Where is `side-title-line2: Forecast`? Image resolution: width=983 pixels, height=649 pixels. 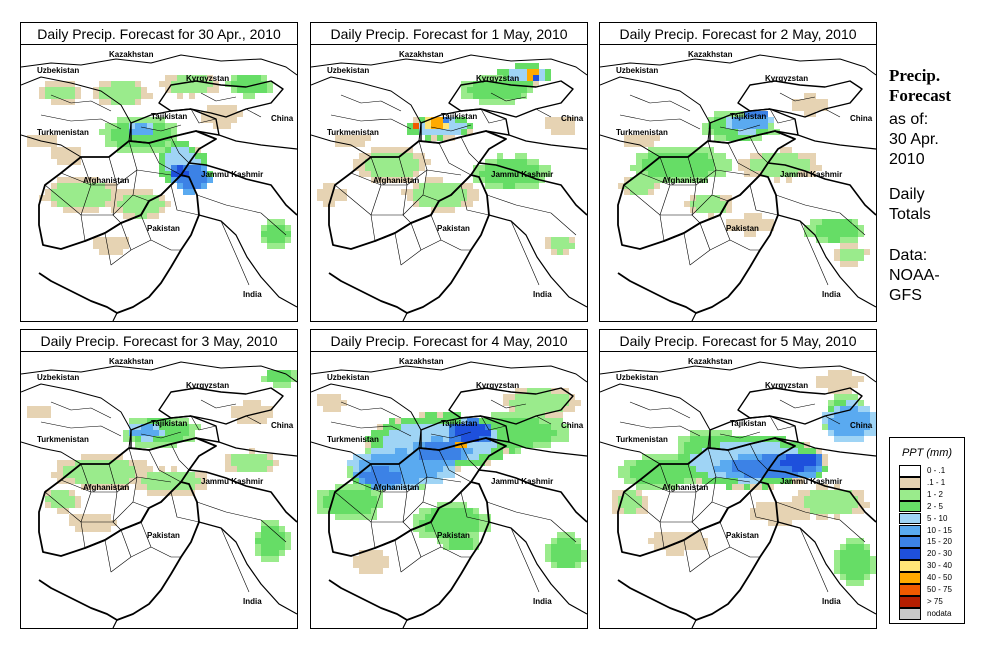
side-title-line2: Forecast is located at coordinates (920, 95).